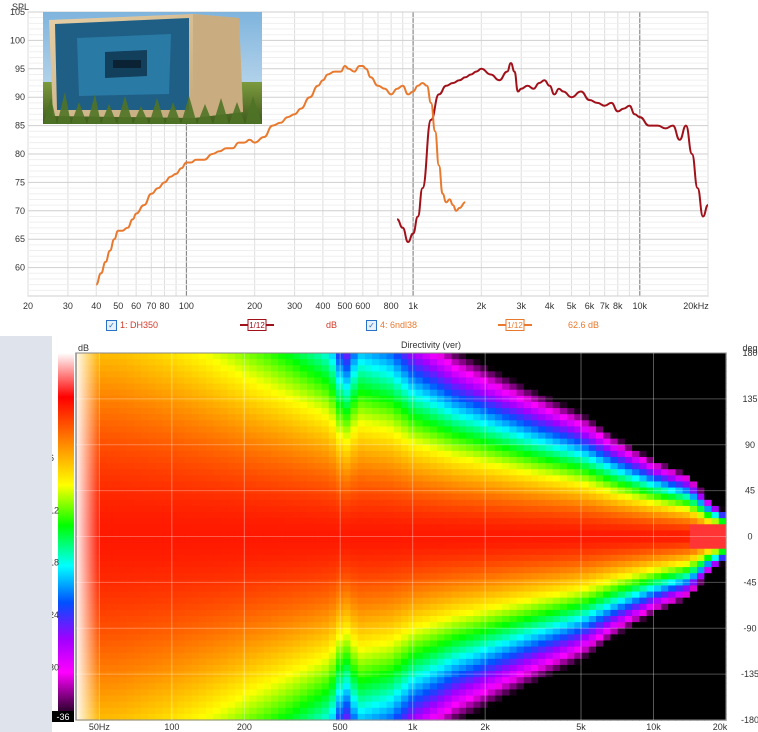 The height and width of the screenshot is (732, 758). What do you see at coordinates (132, 326) in the screenshot?
I see `legend-item-dh350: ✓ 1: DH350` at bounding box center [132, 326].